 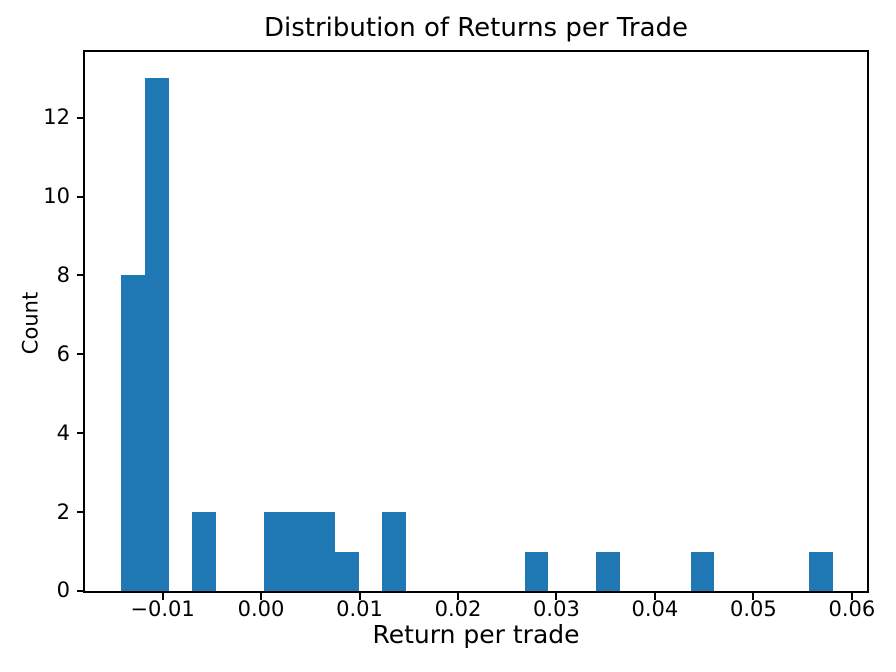 What do you see at coordinates (556, 609) in the screenshot?
I see `x-tick-label: 0.03` at bounding box center [556, 609].